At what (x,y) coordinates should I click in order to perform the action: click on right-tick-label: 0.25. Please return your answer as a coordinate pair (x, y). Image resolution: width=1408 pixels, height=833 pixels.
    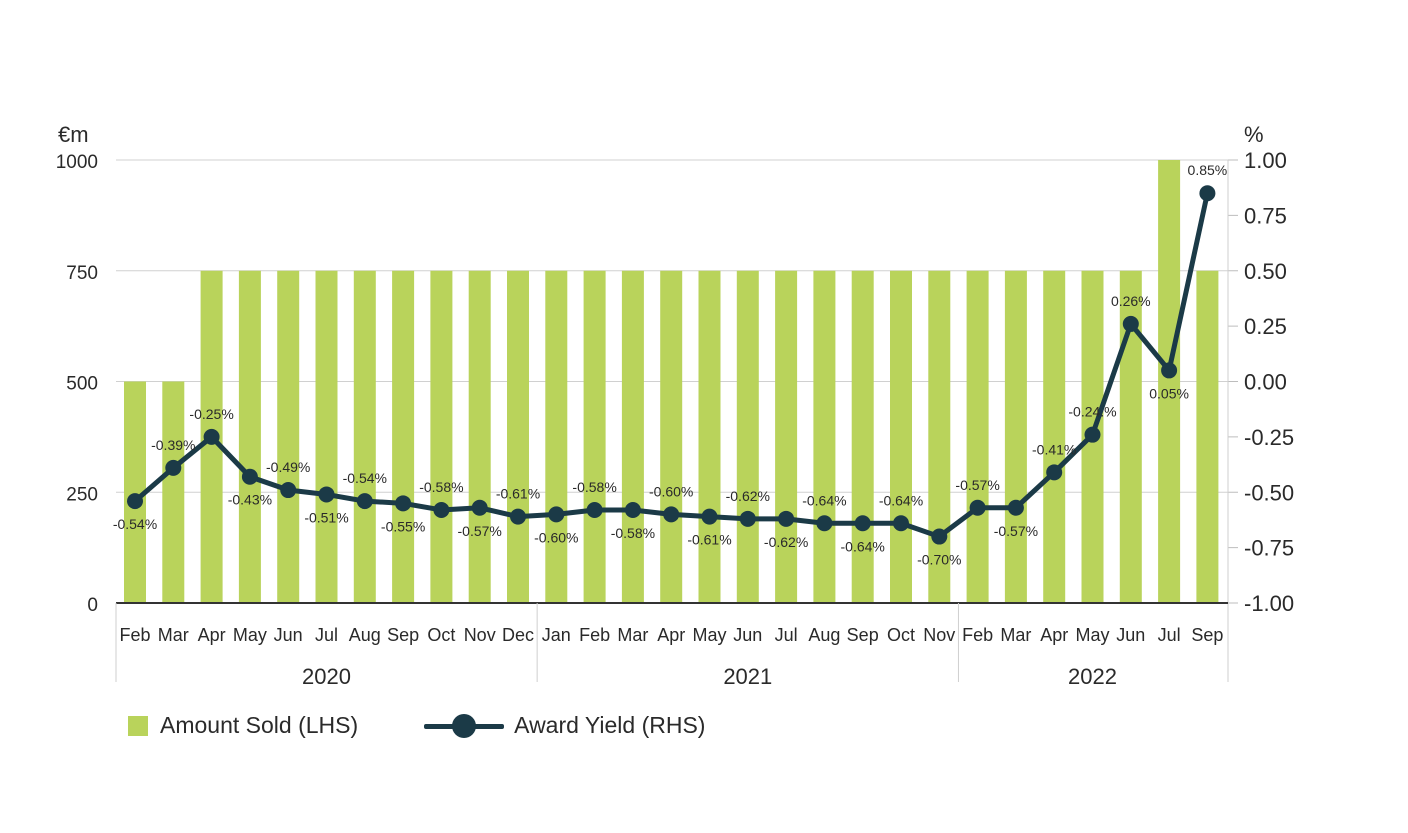
    Looking at the image, I should click on (1265, 326).